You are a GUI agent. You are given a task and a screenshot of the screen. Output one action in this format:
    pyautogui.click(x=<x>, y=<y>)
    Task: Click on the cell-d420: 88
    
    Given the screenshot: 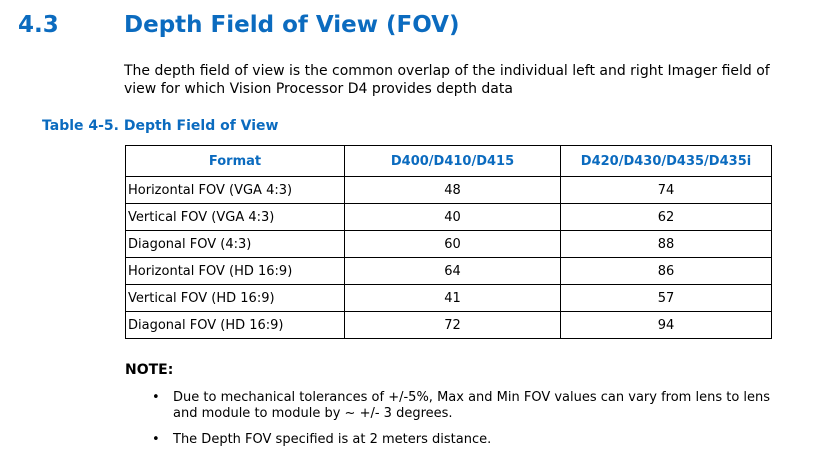 What is the action you would take?
    pyautogui.click(x=666, y=244)
    